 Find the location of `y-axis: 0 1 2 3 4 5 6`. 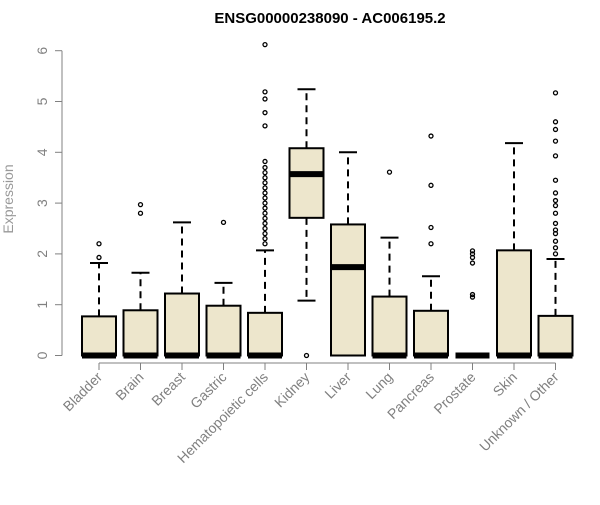

y-axis: 0 1 2 3 4 5 6 is located at coordinates (48, 203).